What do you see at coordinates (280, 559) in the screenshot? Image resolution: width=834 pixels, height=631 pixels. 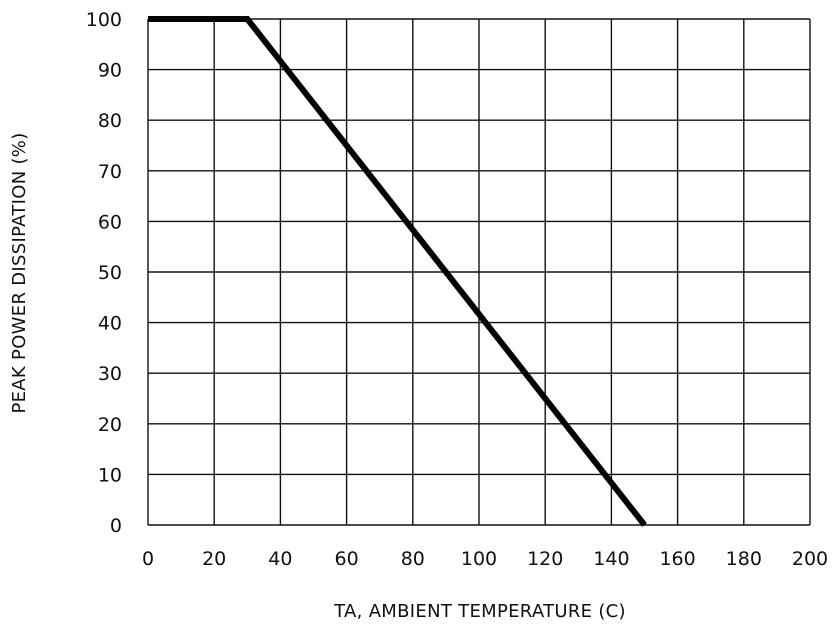 I see `x-tick-label: 40` at bounding box center [280, 559].